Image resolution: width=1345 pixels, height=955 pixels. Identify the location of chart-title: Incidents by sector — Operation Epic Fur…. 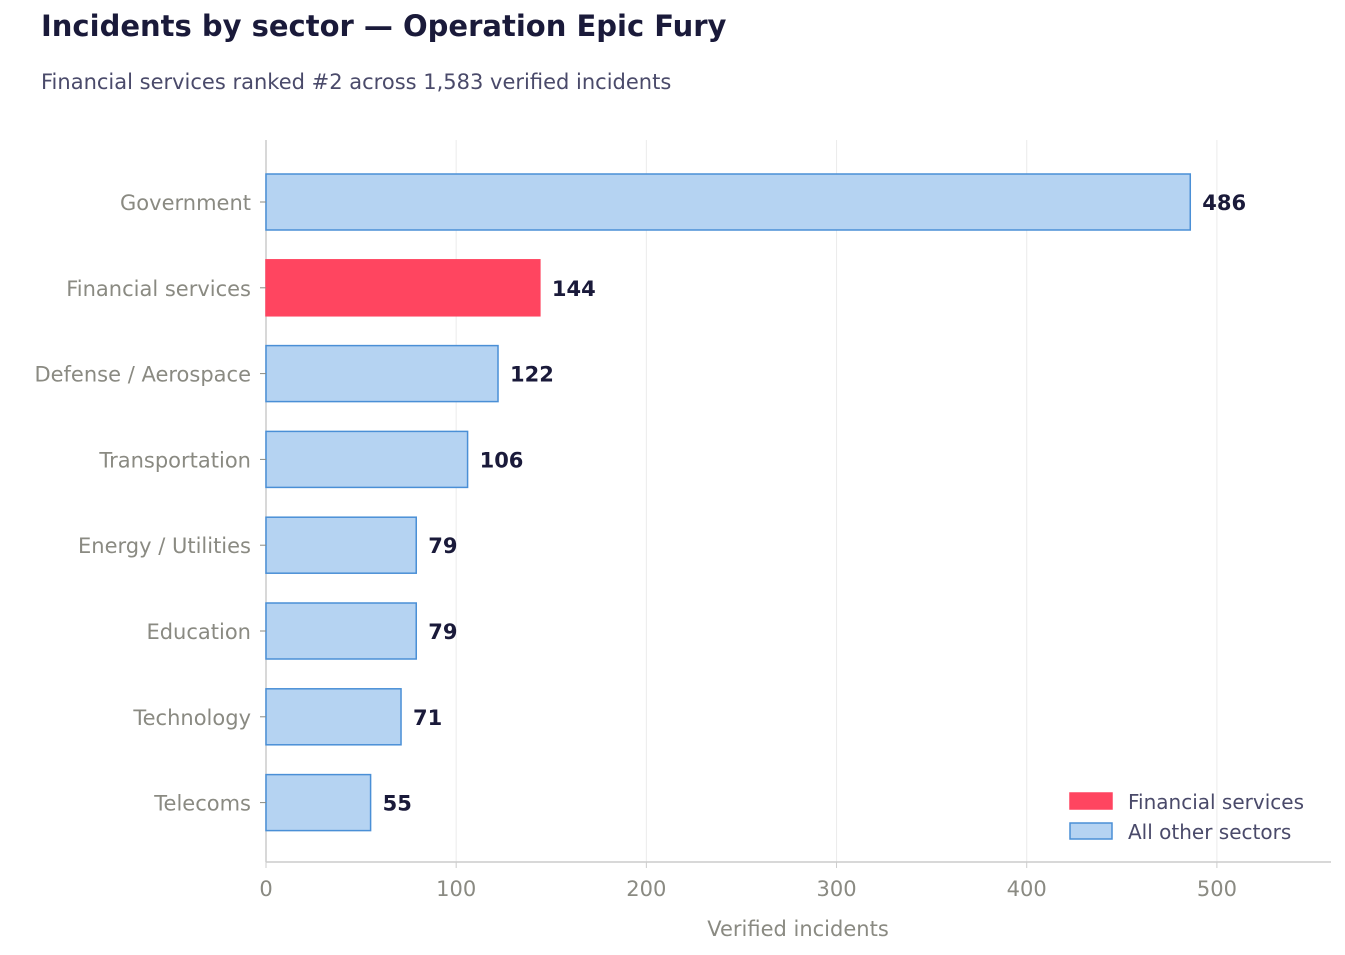
(384, 26).